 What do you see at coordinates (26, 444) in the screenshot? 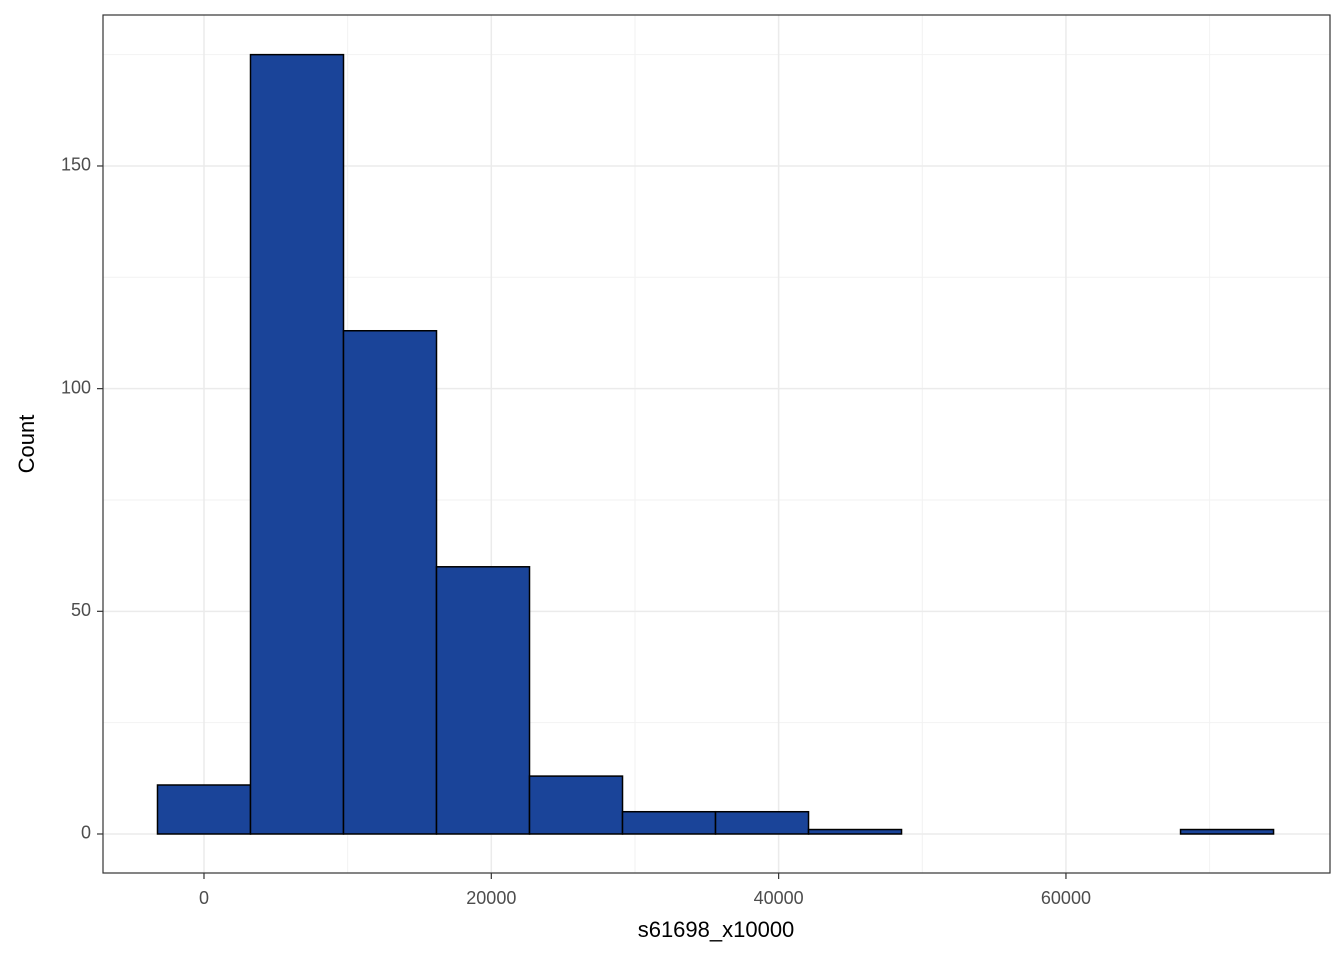
I see `y-axis-title: Count` at bounding box center [26, 444].